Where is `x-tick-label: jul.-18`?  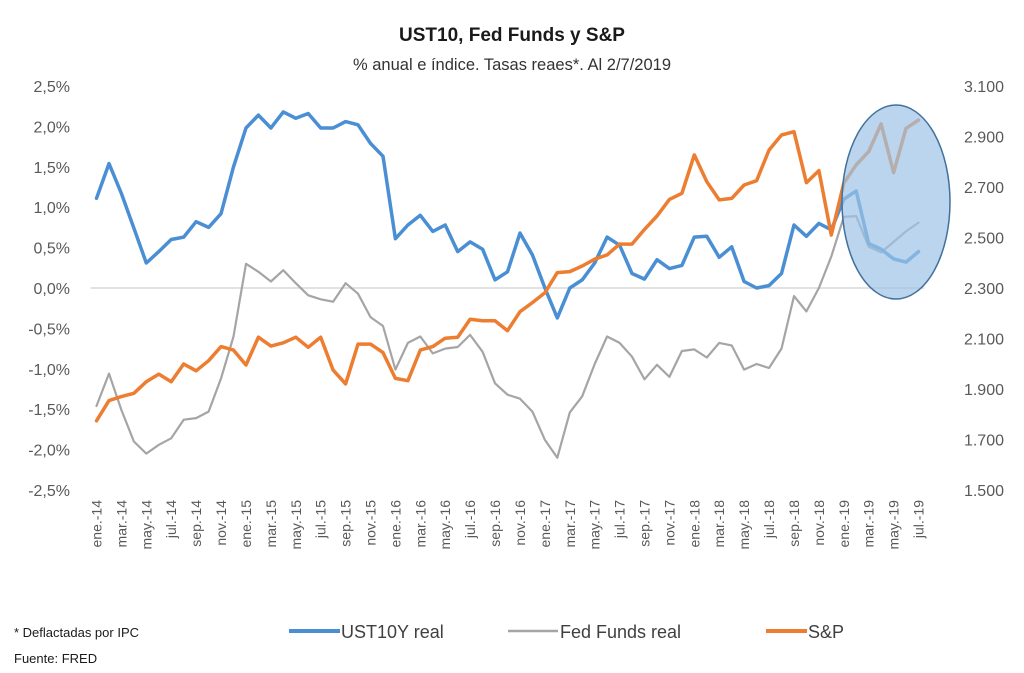
x-tick-label: jul.-18 is located at coordinates (769, 519).